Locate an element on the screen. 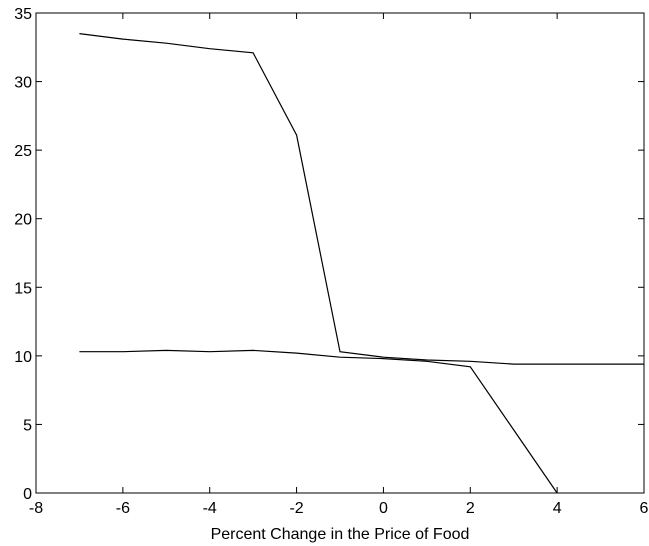 The height and width of the screenshot is (546, 649). x-axis-label: Percent Change in the Price of Food is located at coordinates (340, 534).